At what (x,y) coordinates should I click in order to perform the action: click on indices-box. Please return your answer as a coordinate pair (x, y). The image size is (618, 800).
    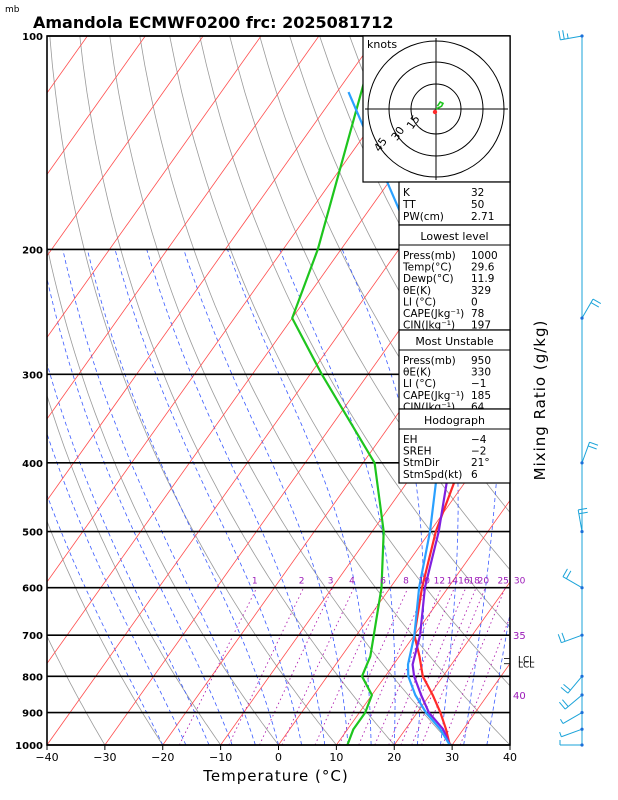
    Looking at the image, I should click on (454, 203).